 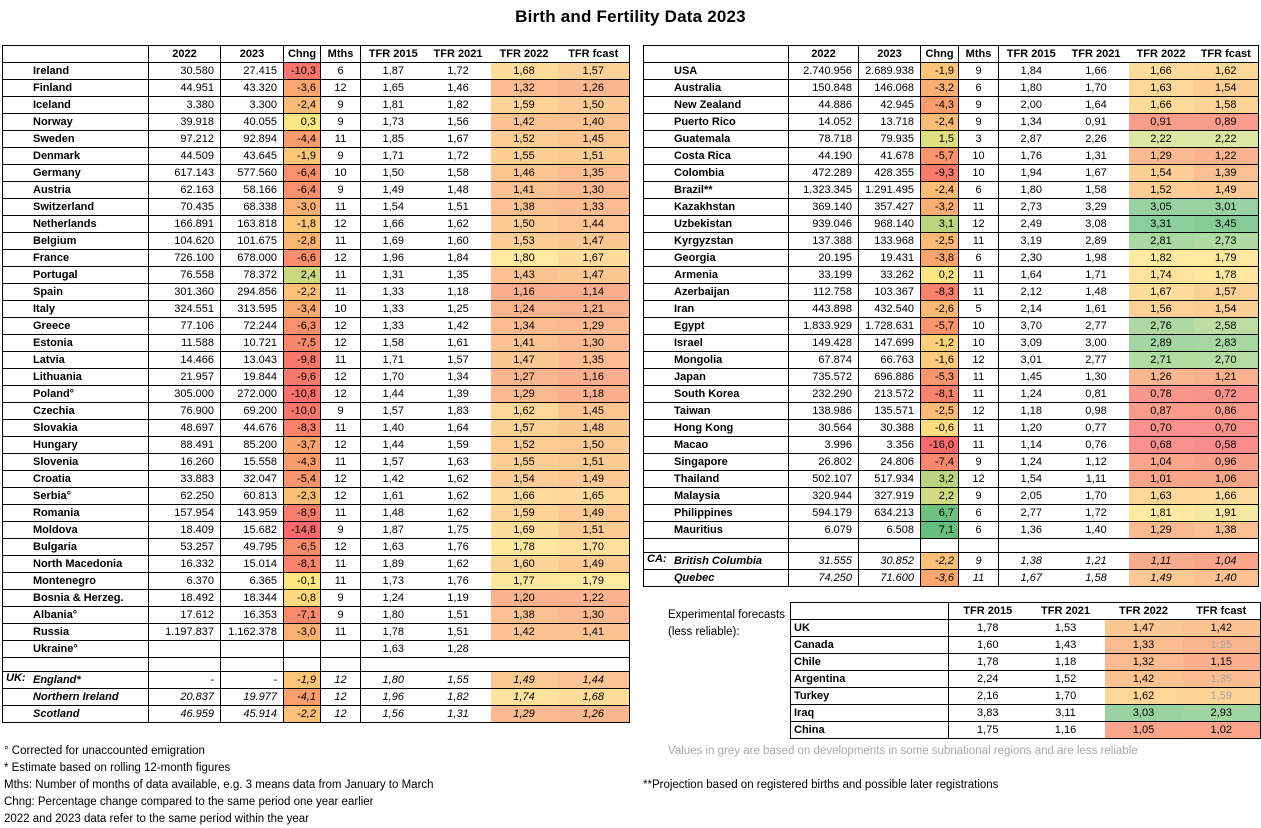 What do you see at coordinates (184, 139) in the screenshot?
I see `births-2022-cell: 97.212` at bounding box center [184, 139].